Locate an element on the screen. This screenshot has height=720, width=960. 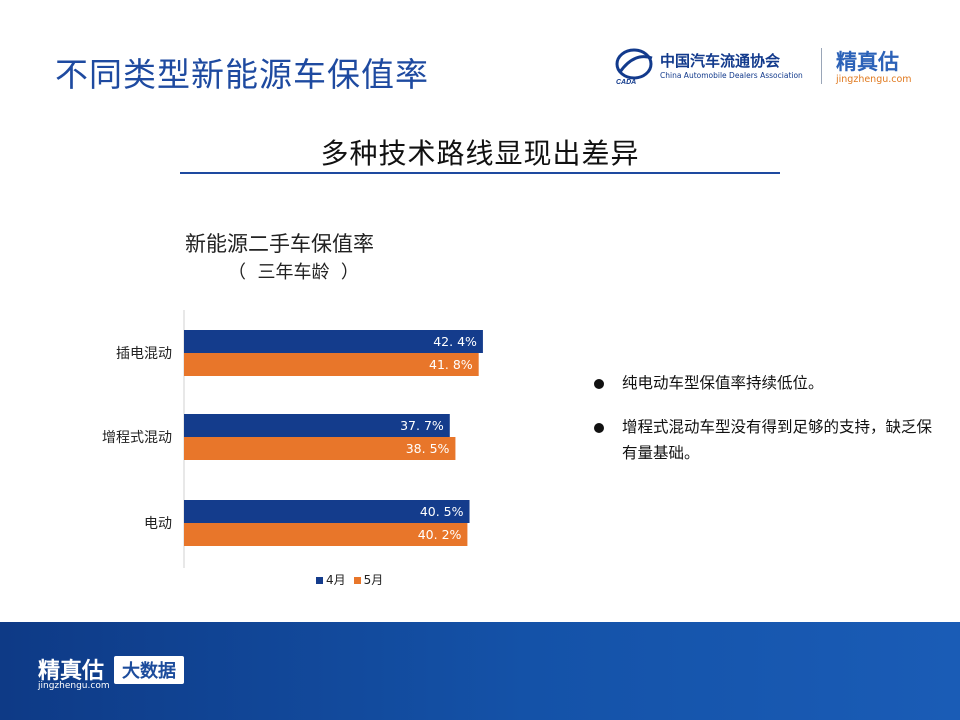
footer-badge: 大数据 is located at coordinates (149, 670).